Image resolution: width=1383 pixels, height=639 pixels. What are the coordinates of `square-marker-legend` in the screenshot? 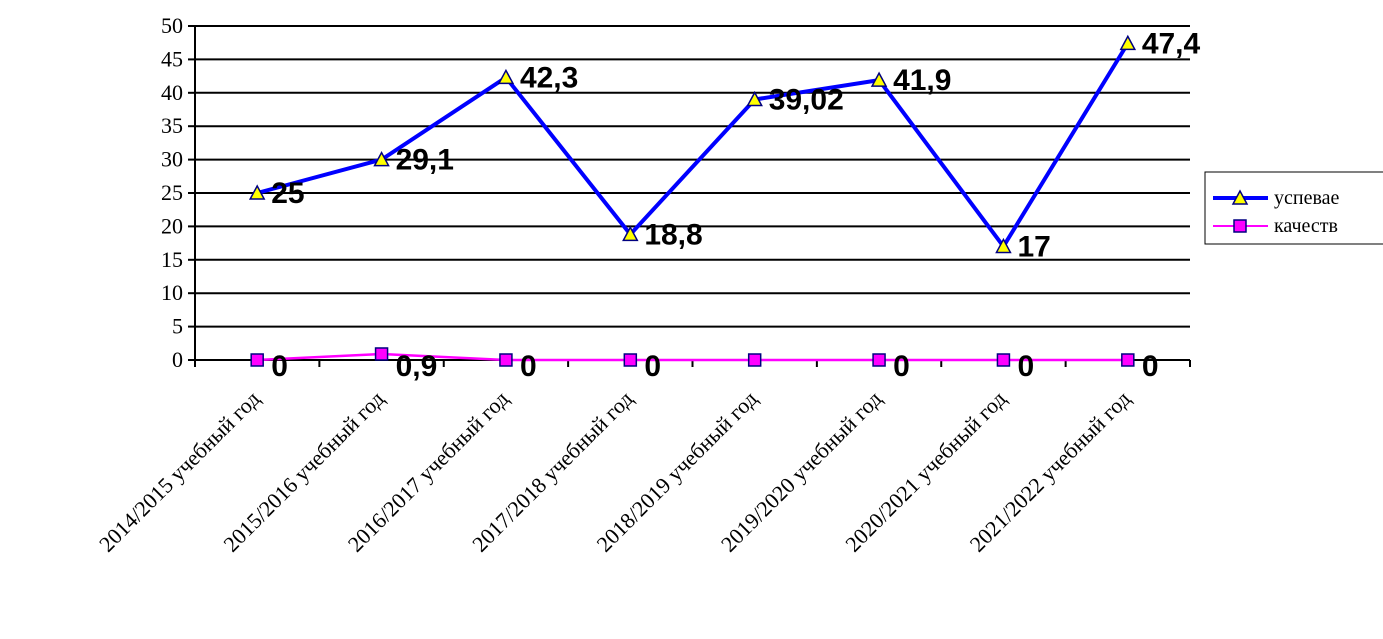 It's located at (1240, 226).